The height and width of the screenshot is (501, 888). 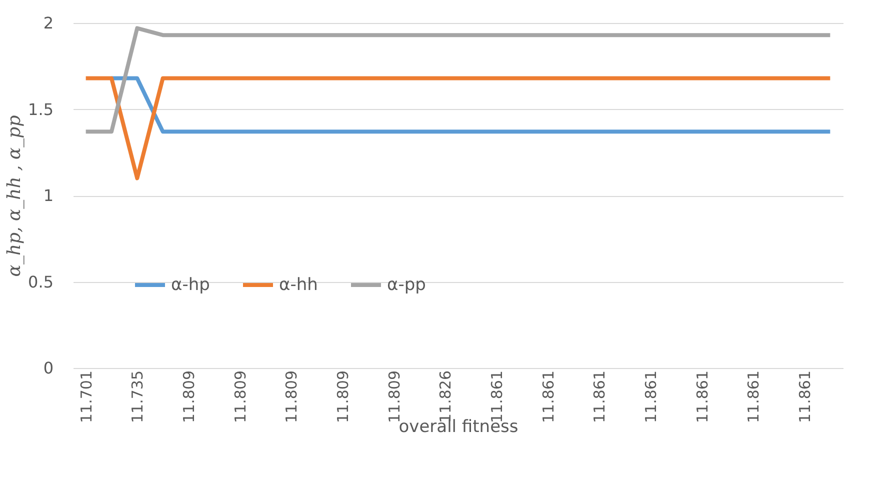 What do you see at coordinates (48, 195) in the screenshot?
I see `y-tick-label: 1` at bounding box center [48, 195].